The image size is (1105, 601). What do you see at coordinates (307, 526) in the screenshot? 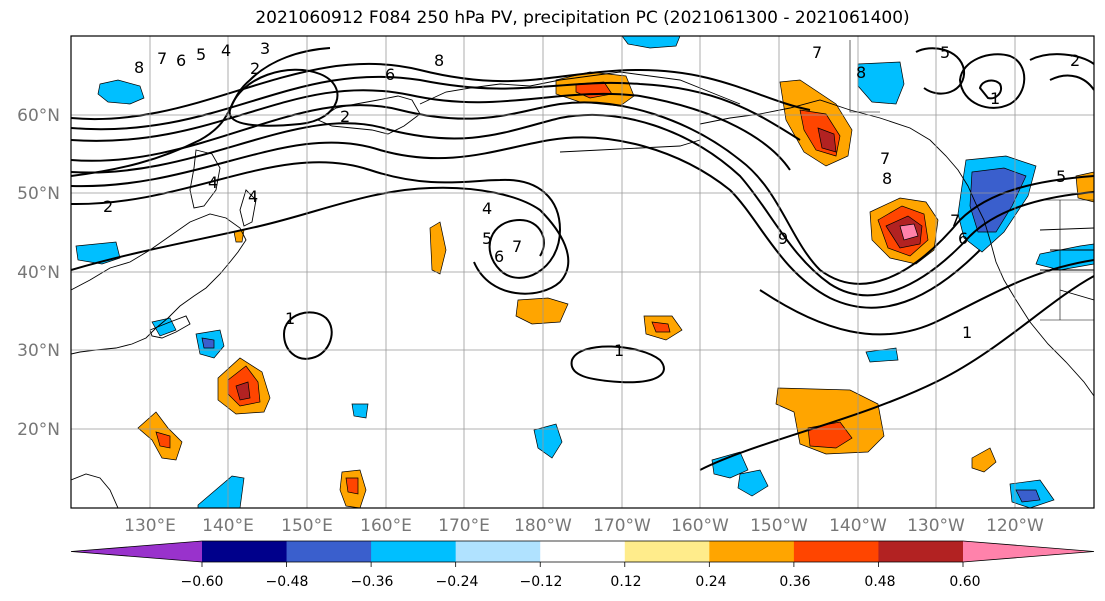
I see `lon-label: 150°E` at bounding box center [307, 526].